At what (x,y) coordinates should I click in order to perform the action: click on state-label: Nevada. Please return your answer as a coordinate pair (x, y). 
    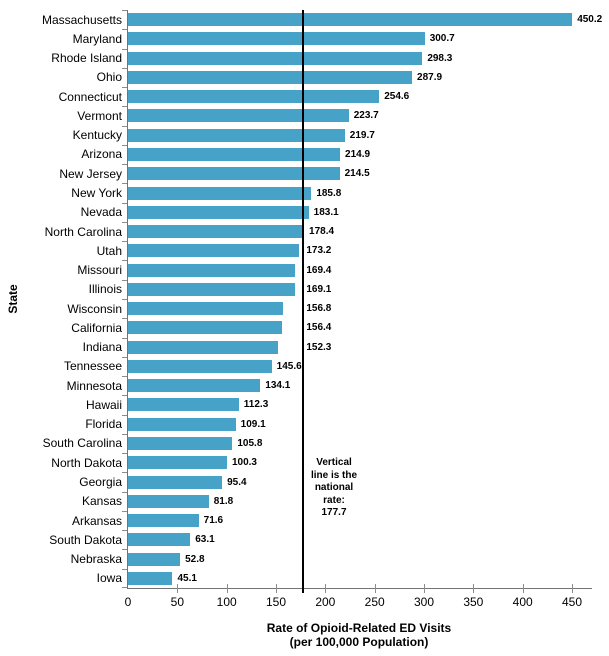
    Looking at the image, I should click on (101, 212).